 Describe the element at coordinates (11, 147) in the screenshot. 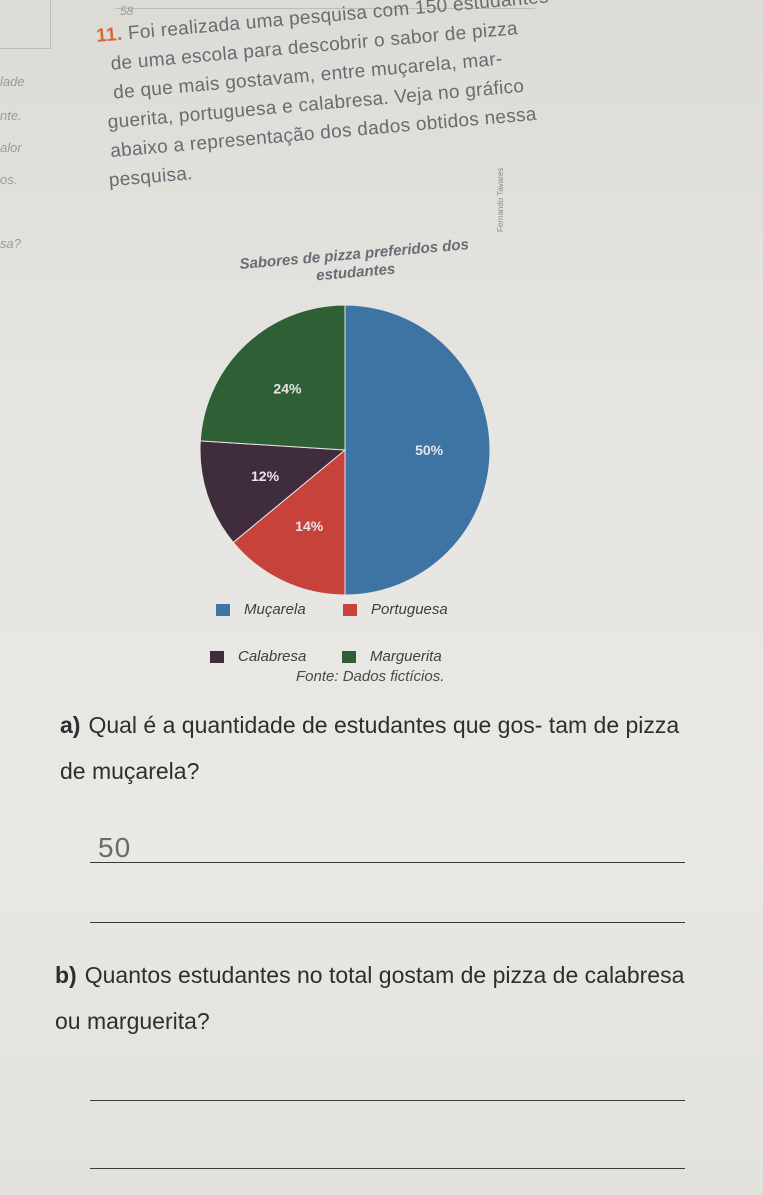

I see `margin-fragment: alor` at that location.